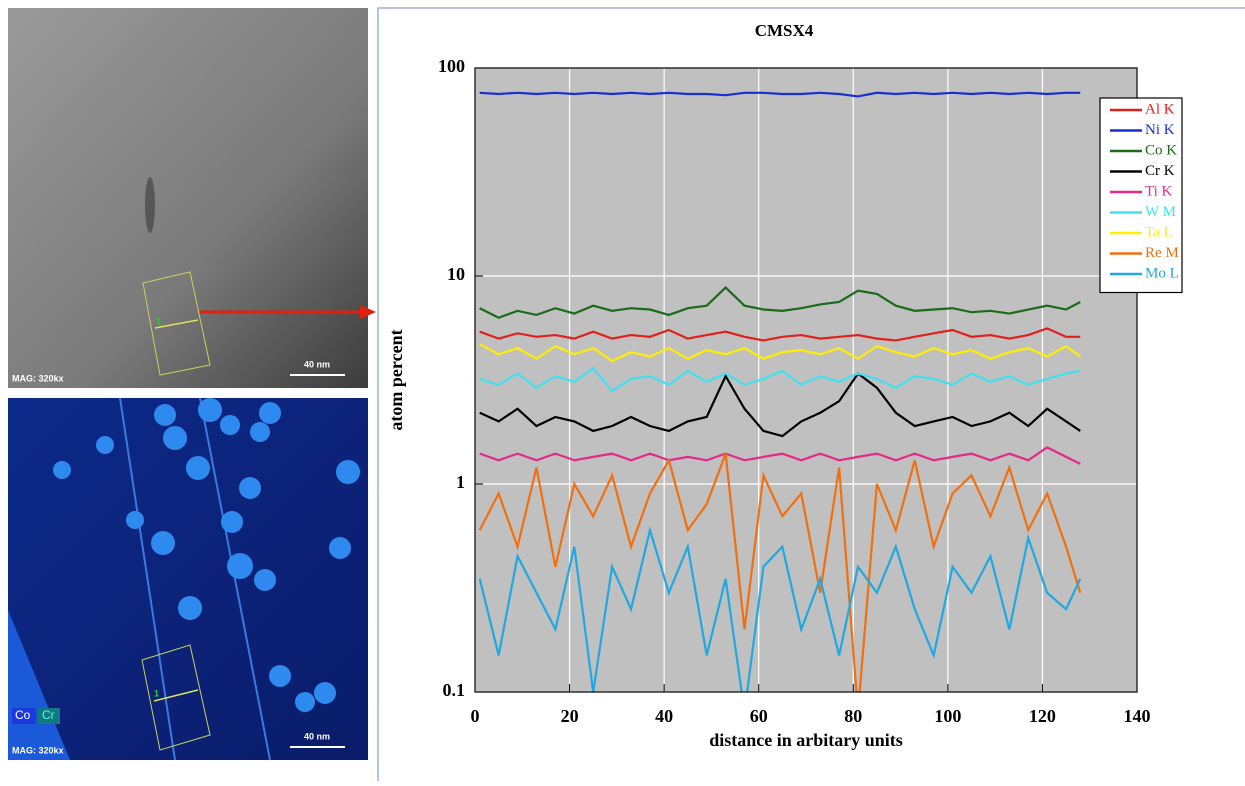  Describe the element at coordinates (396, 379) in the screenshot. I see `y-axis-label: atom percent` at that location.